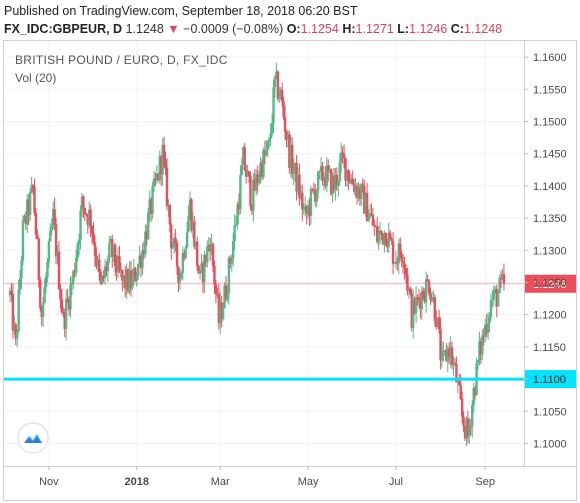 This screenshot has height=503, width=580. Describe the element at coordinates (267, 477) in the screenshot. I see `time-axis: Nov 2018 Mar May Jul Sep` at that location.